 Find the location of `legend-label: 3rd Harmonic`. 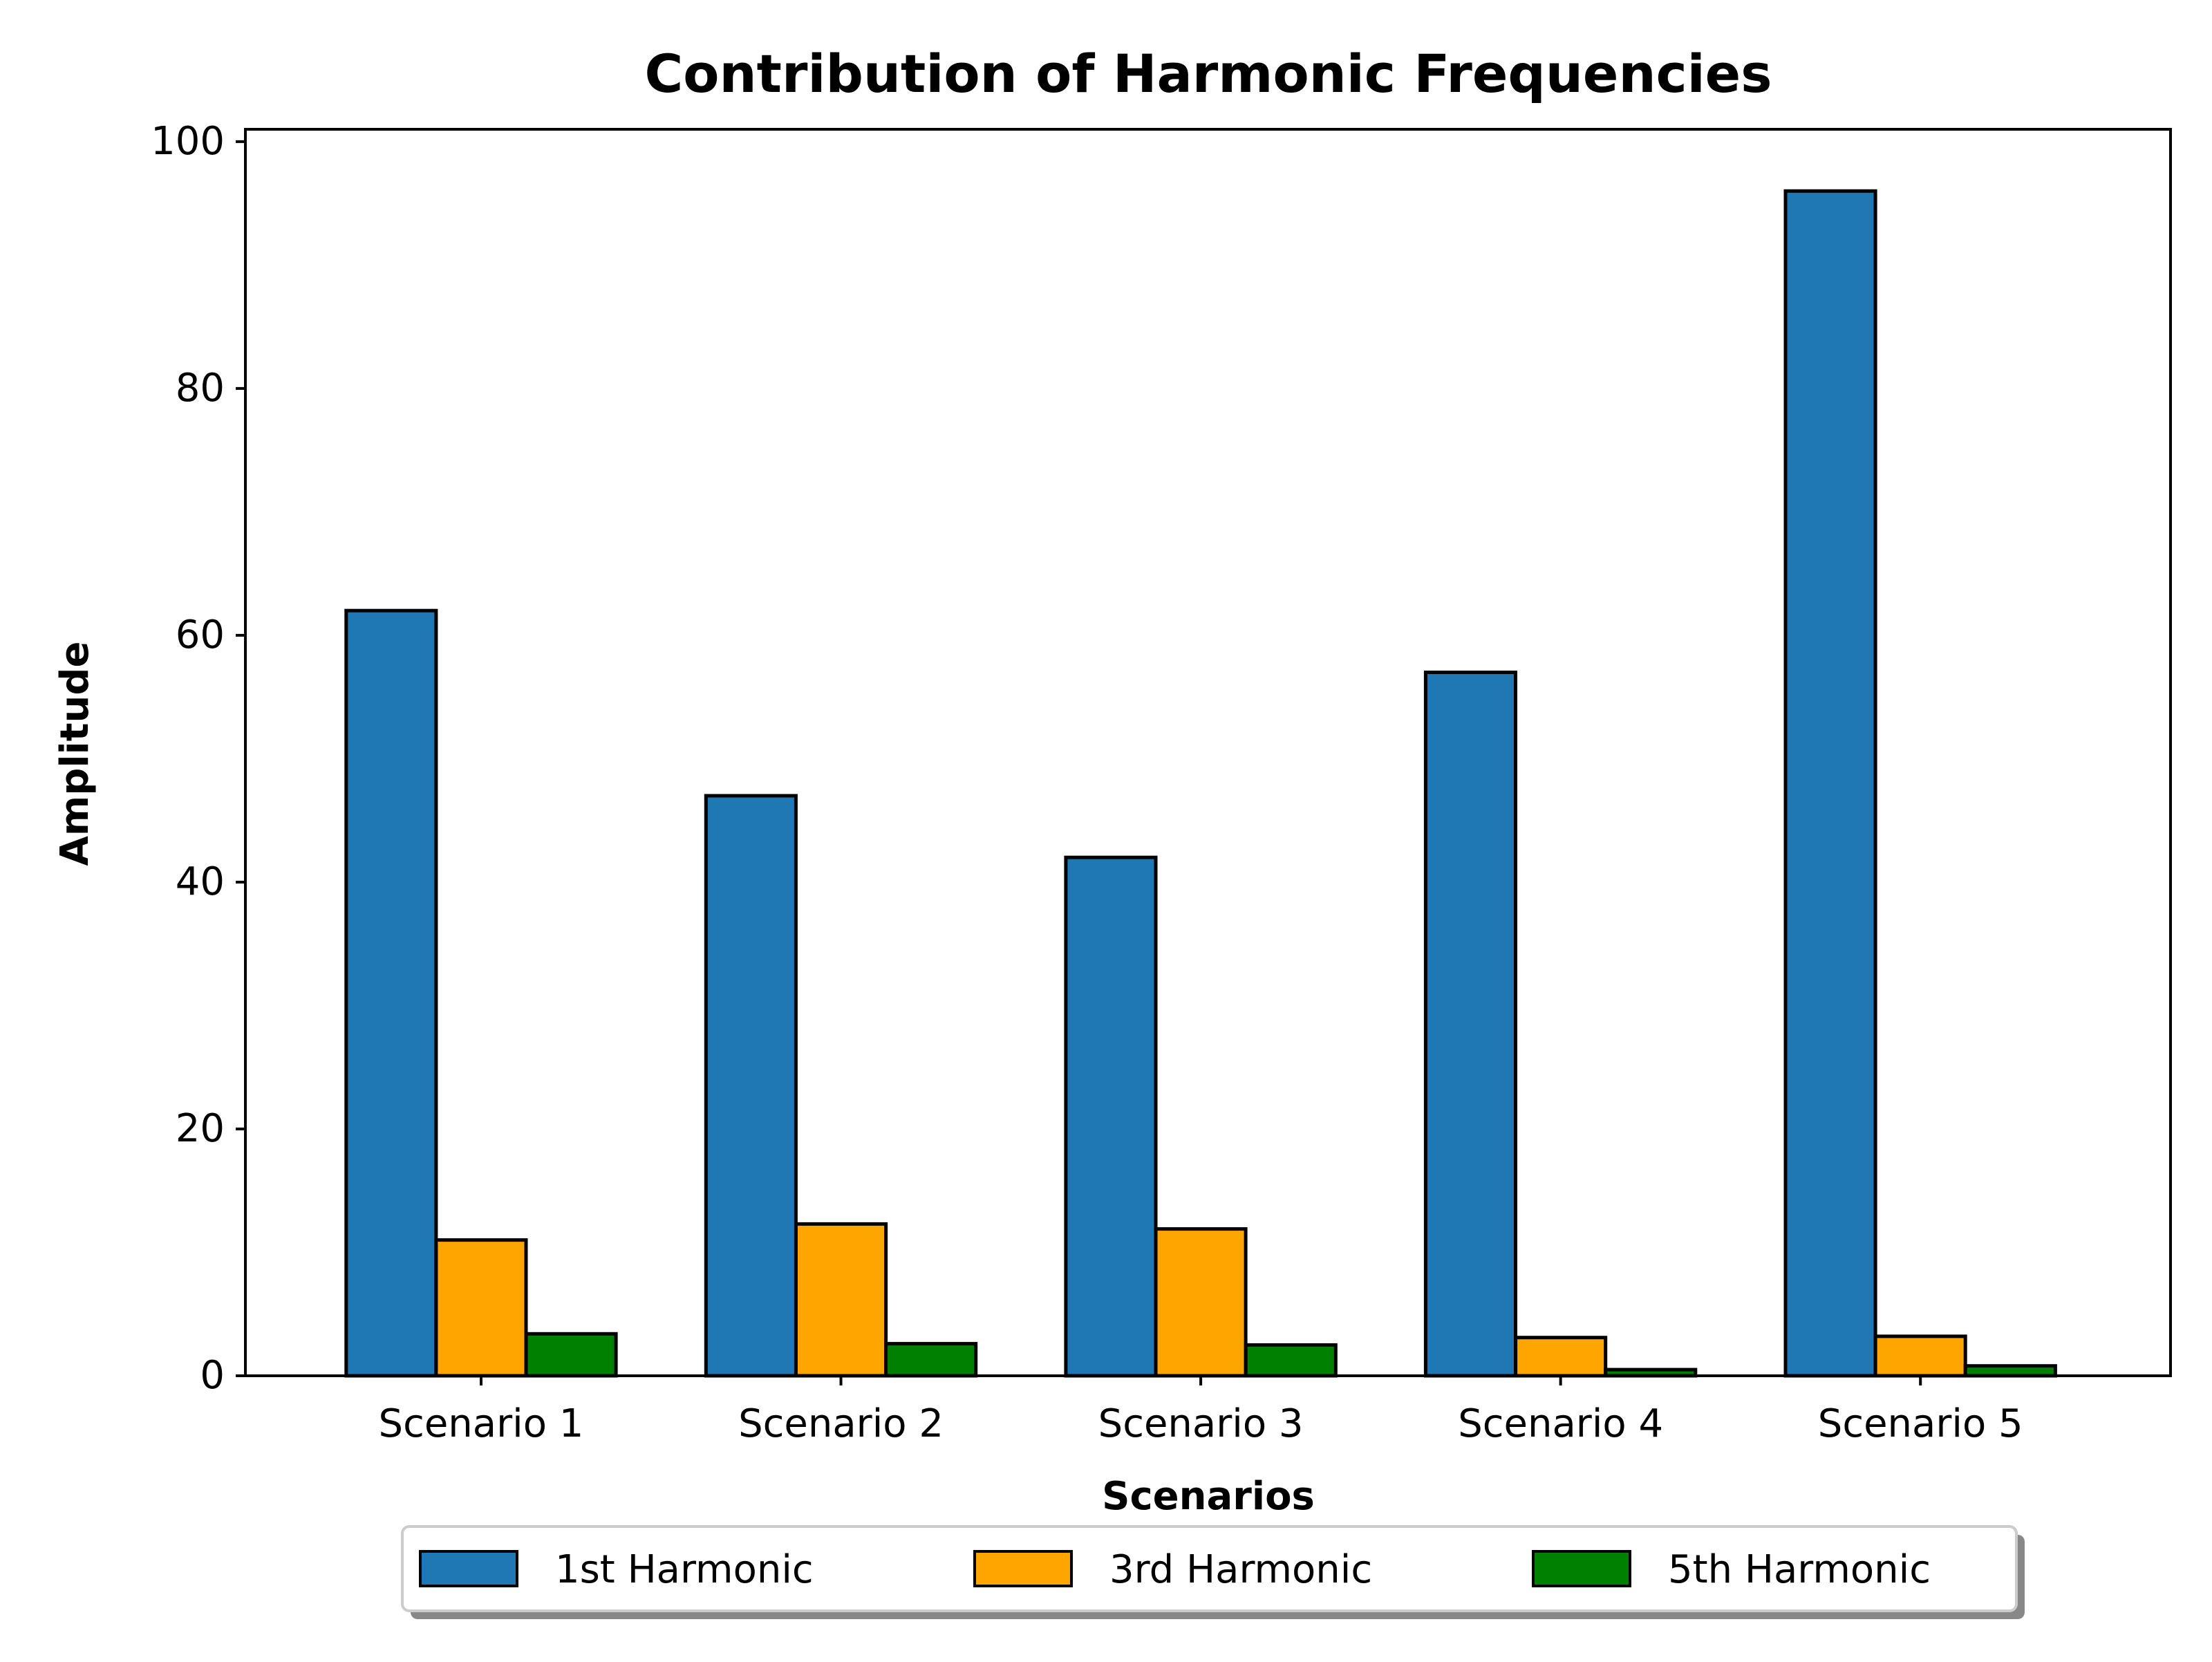

legend-label: 3rd Harmonic is located at coordinates (1241, 1569).